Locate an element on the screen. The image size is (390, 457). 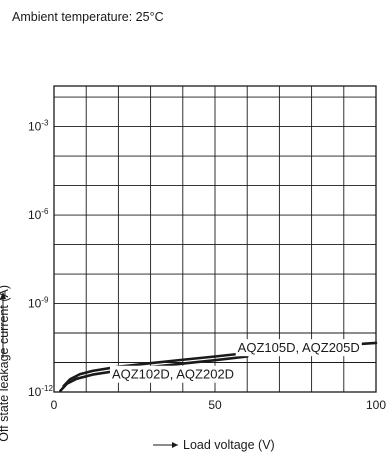
x-axis-title-group: Load voltage (V) is located at coordinates (214, 445).